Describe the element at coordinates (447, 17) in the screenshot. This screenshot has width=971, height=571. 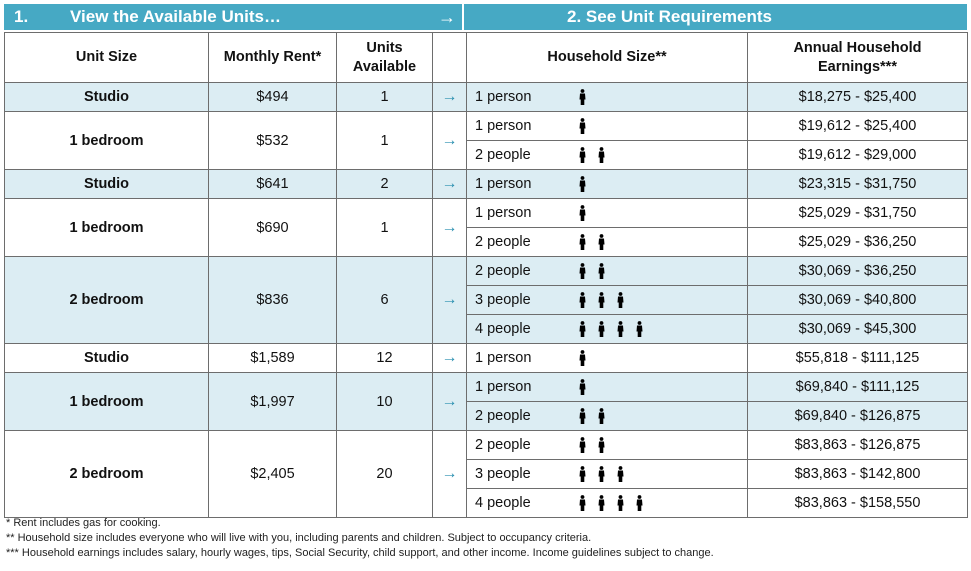
I see `banner-arrow-icon: →` at that location.